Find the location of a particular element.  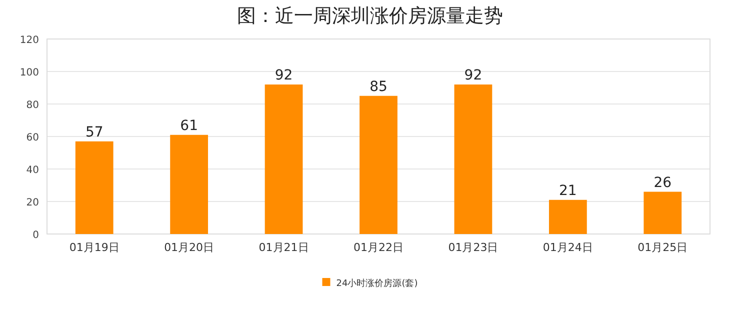

data-label: 61 is located at coordinates (189, 126).